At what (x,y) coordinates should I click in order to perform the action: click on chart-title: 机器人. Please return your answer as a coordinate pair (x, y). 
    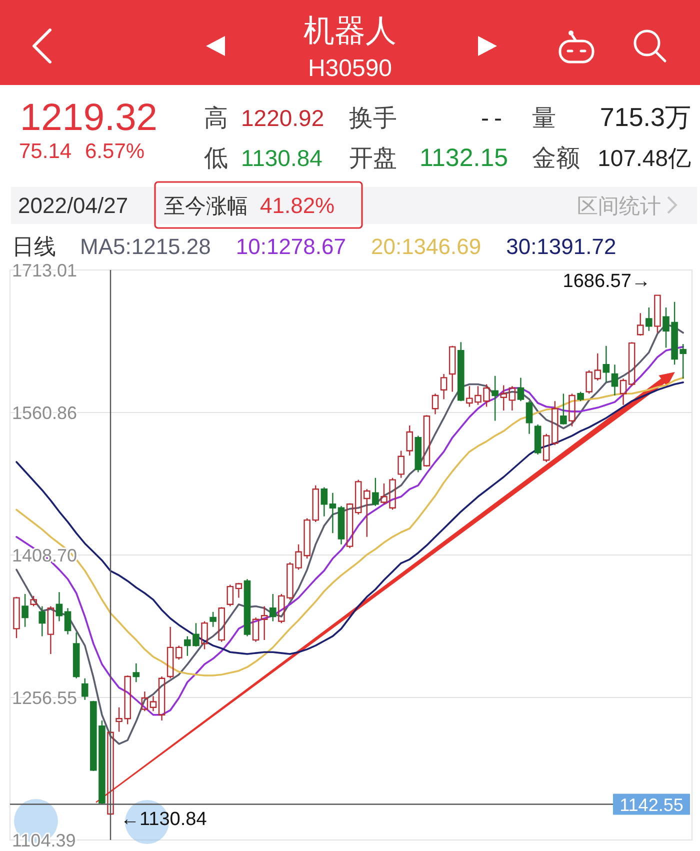
    Looking at the image, I should click on (350, 30).